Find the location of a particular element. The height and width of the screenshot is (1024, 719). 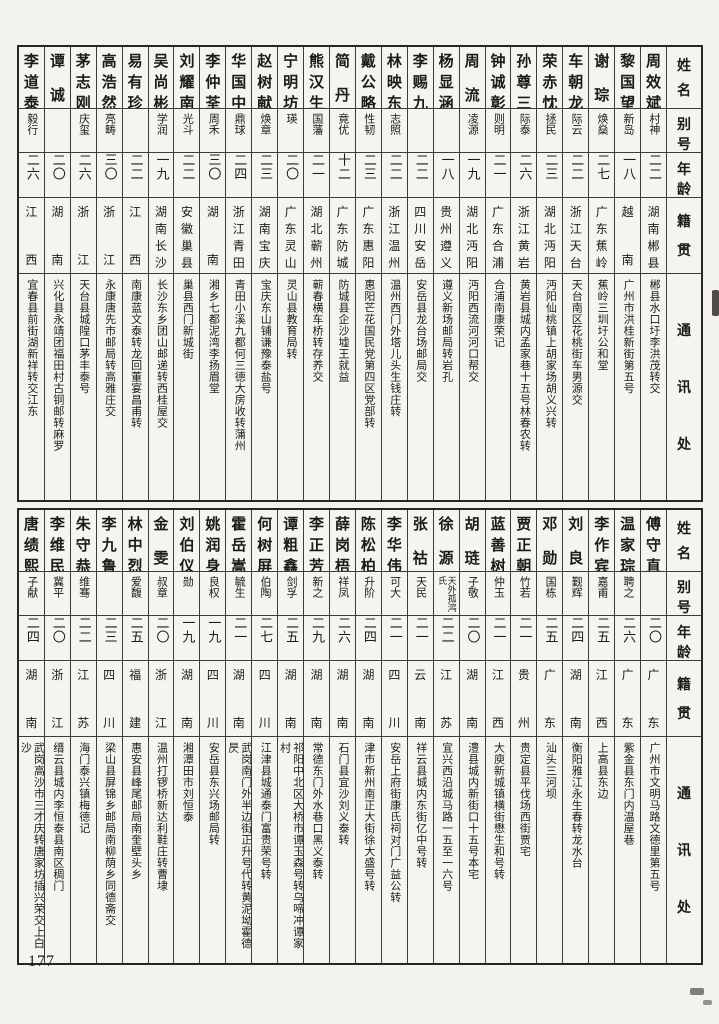

entry-origin: 湖北沔阳 is located at coordinates (550, 236).